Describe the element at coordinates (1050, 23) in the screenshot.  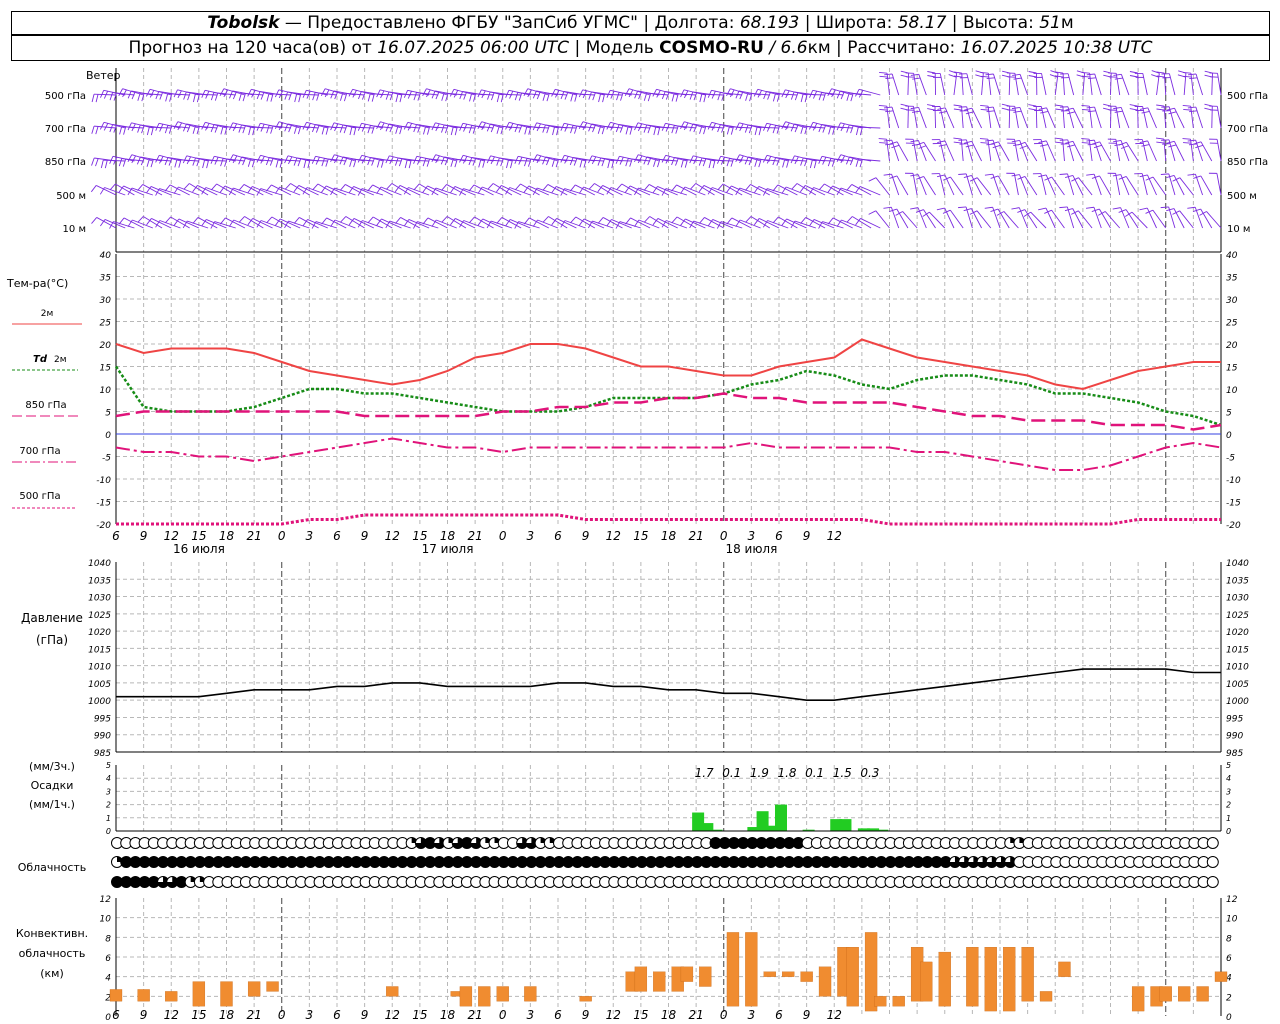
I see `altitude-value: 51` at that location.